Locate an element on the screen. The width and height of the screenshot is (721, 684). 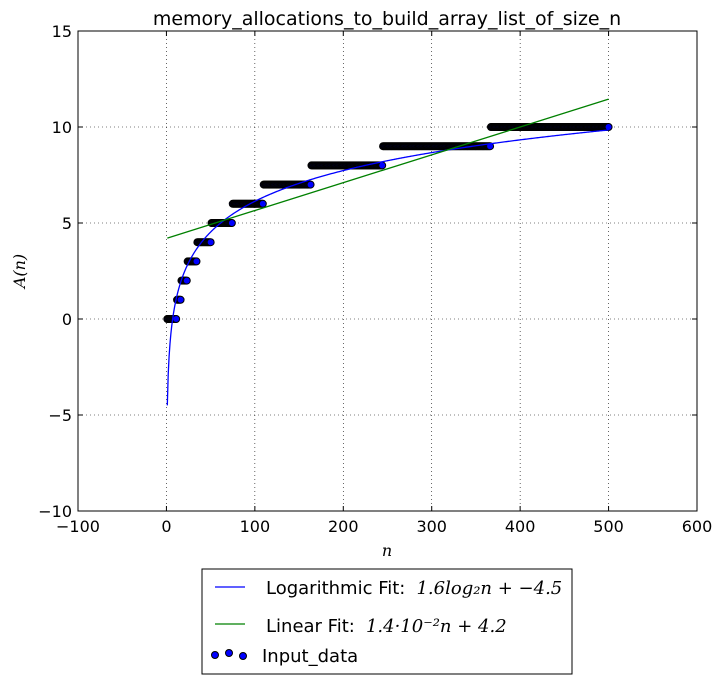
x-tick-label: 400 is located at coordinates (520, 526).